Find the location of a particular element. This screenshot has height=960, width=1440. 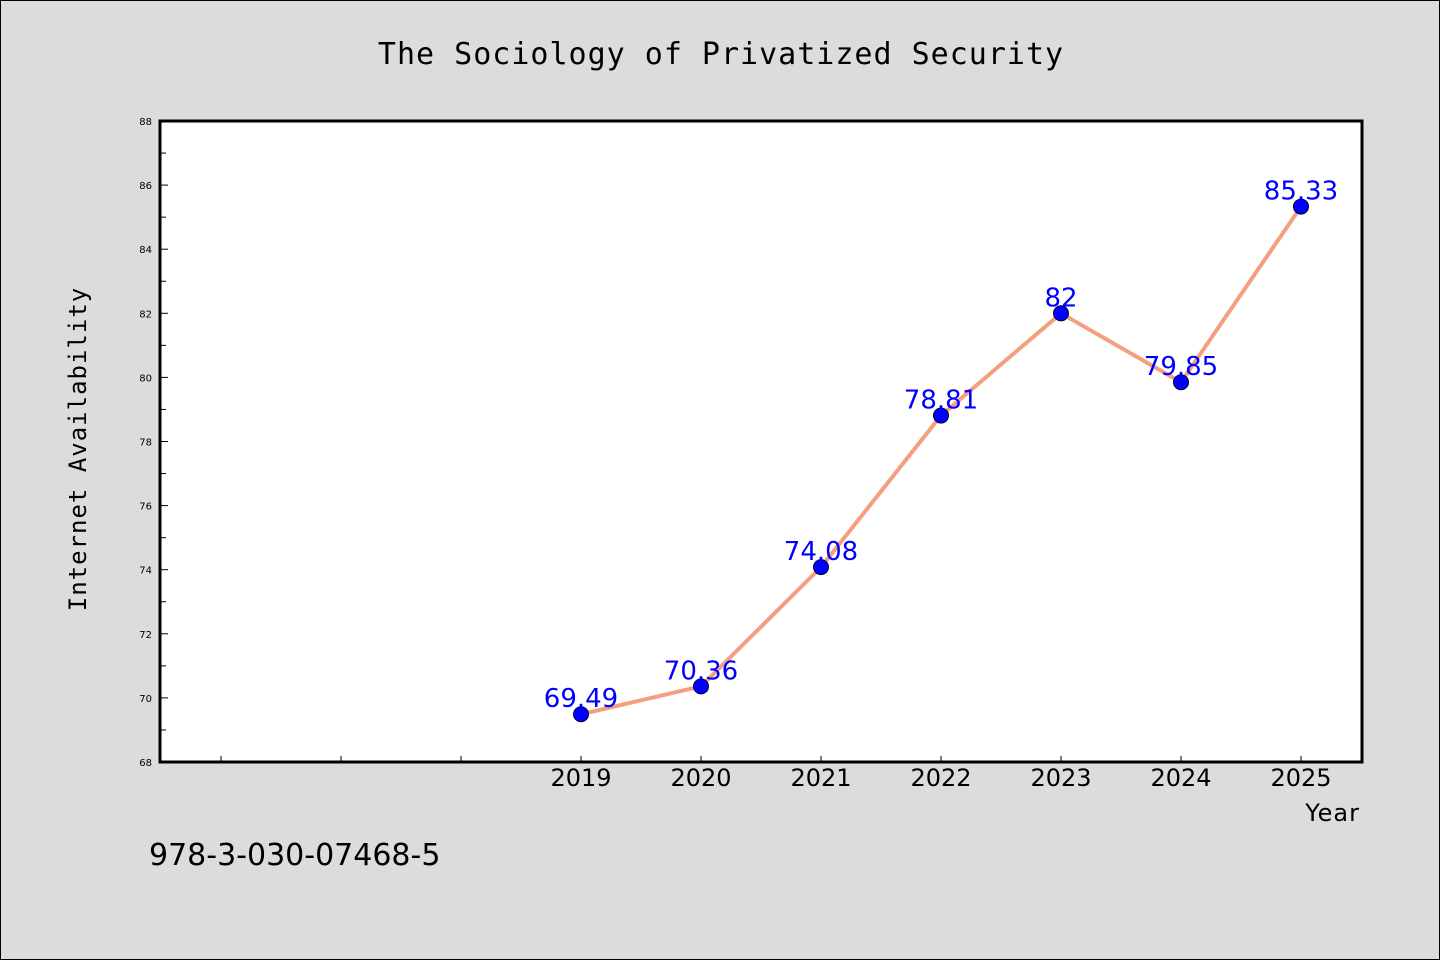

data-label-2021: 74.08 is located at coordinates (821, 552).